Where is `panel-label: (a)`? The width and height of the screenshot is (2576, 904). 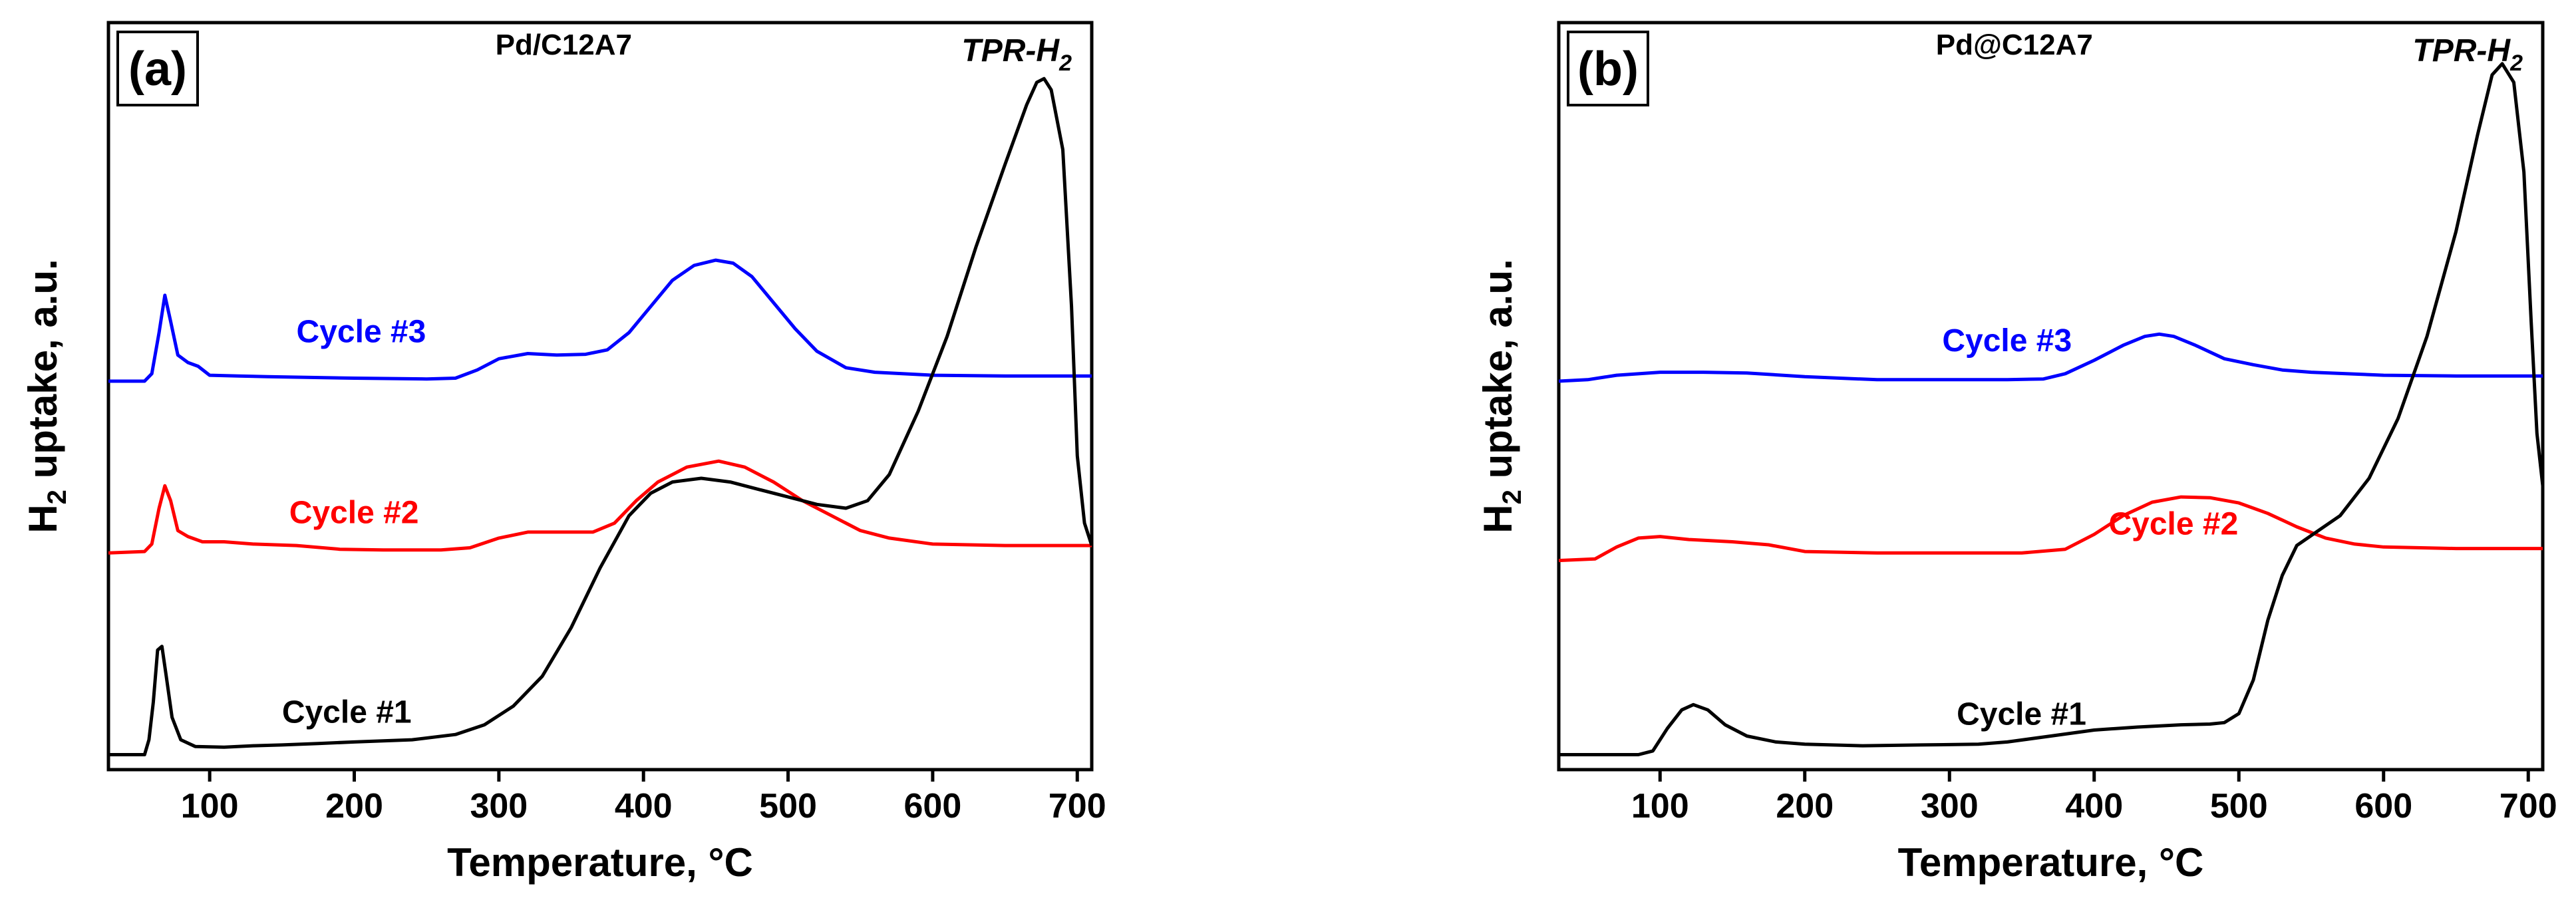 panel-label: (a) is located at coordinates (157, 69).